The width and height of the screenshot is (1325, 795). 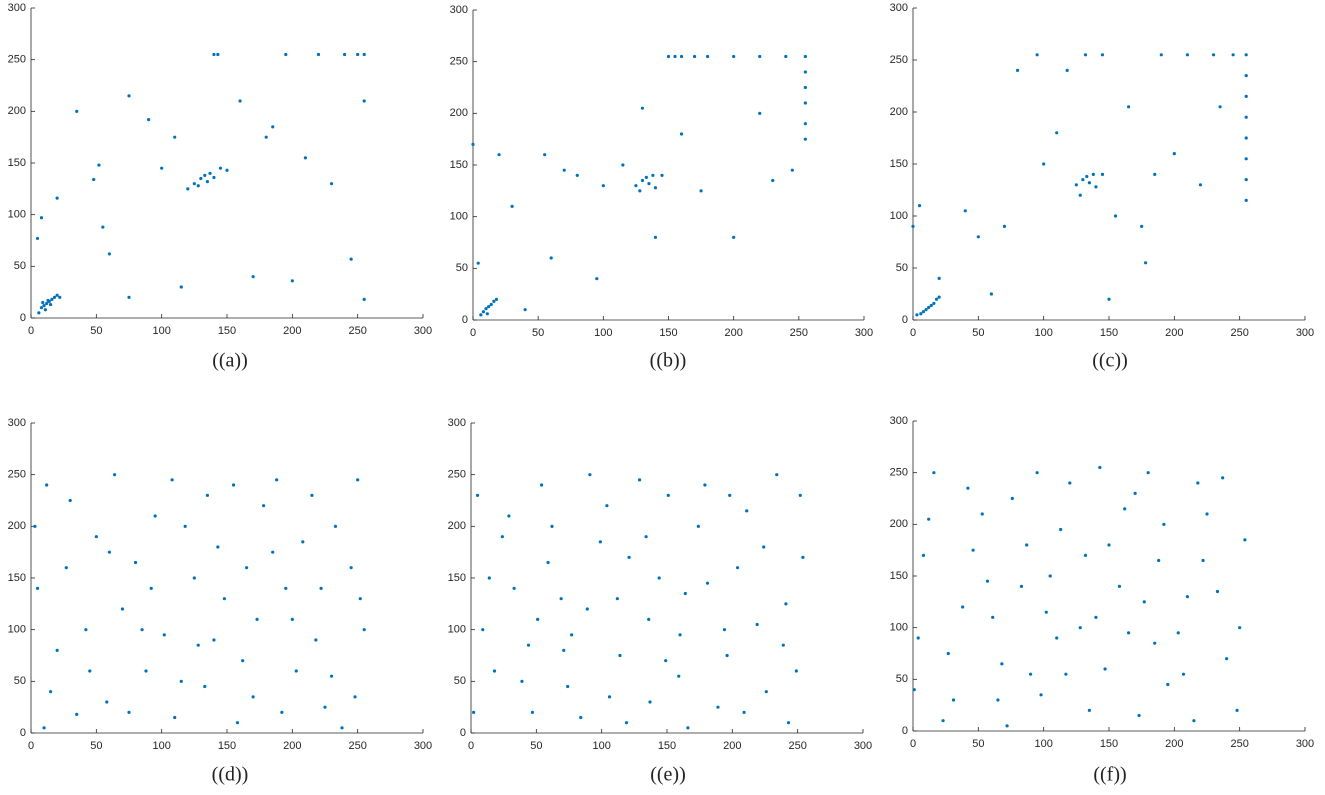 I want to click on y-tick-label: 200, so click(x=17, y=111).